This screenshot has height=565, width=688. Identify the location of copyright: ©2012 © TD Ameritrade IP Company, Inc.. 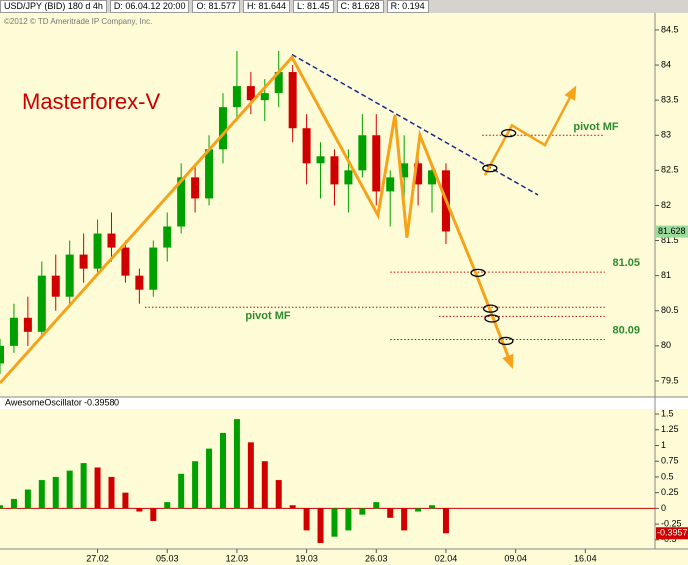
(78, 21).